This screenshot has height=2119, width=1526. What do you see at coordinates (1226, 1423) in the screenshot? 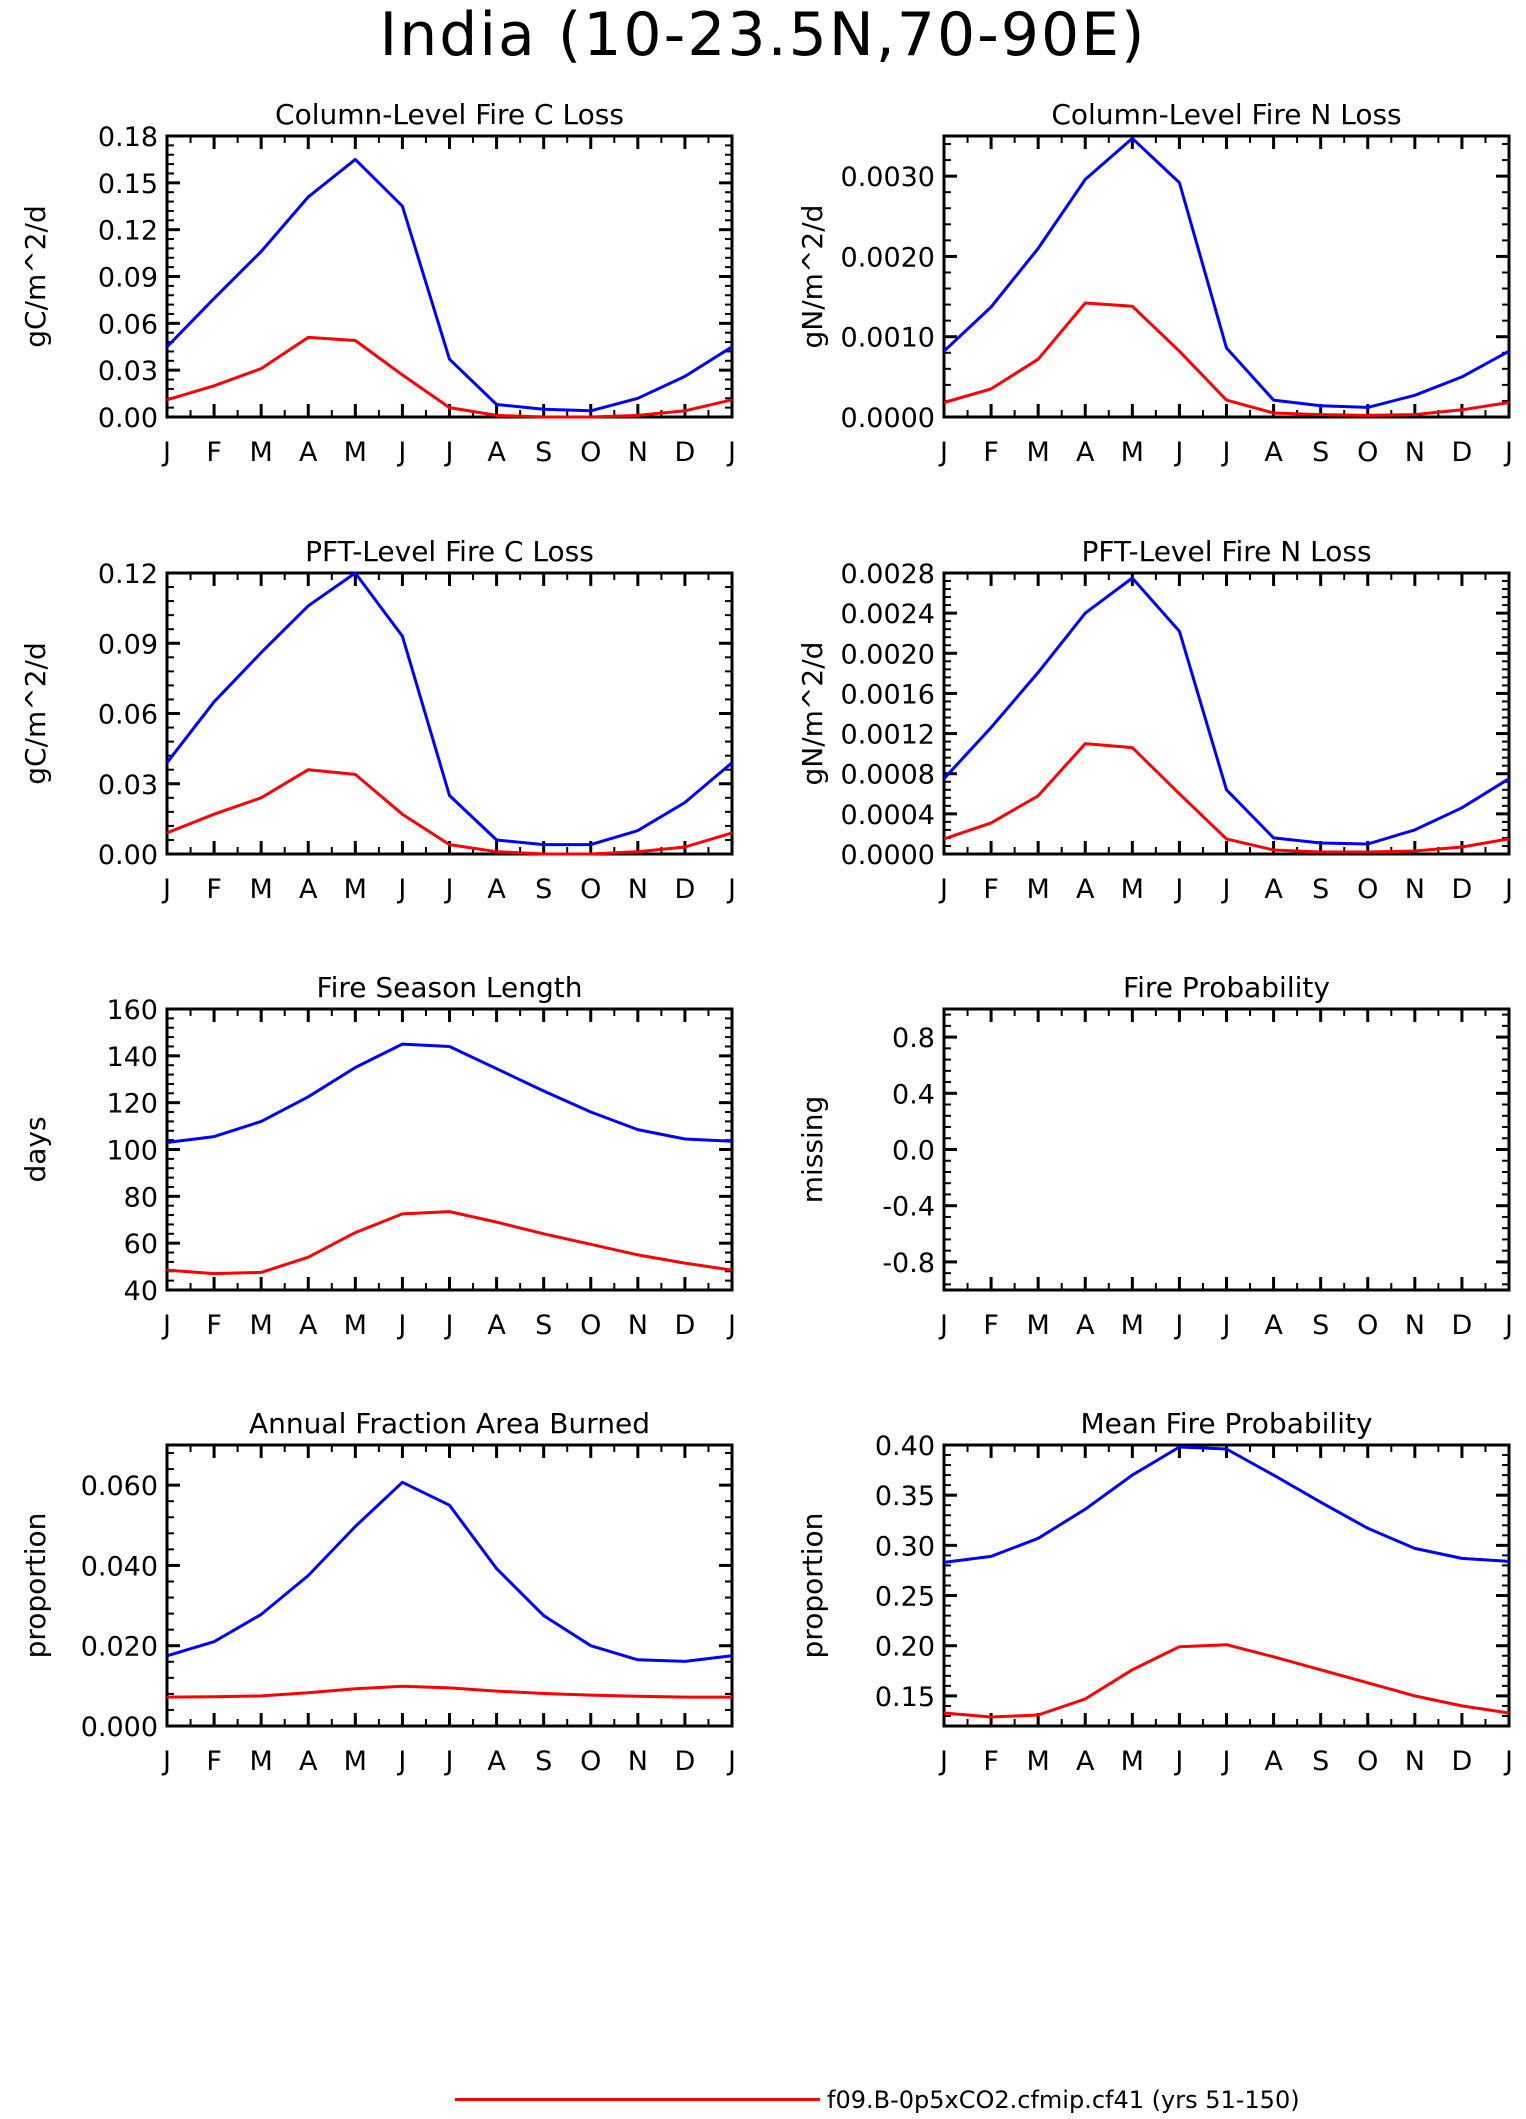
I see `chart-title: Mean Fire Probability` at bounding box center [1226, 1423].